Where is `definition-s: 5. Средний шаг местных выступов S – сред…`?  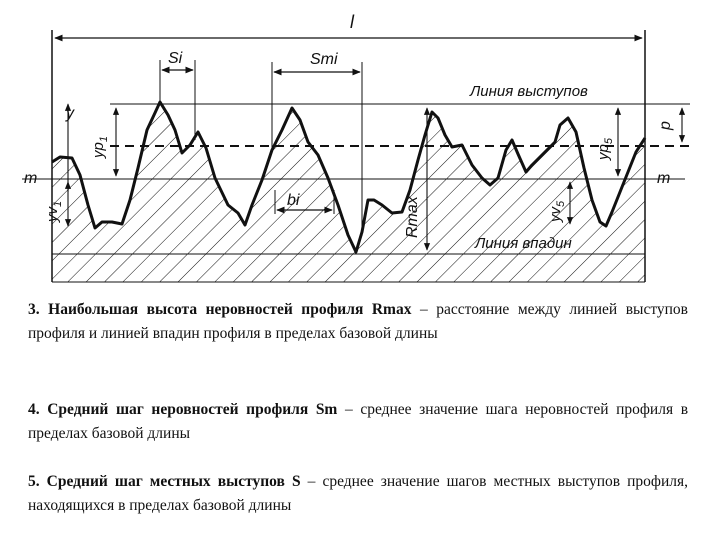
definition-s: 5. Средний шаг местных выступов S – сред… is located at coordinates (358, 494).